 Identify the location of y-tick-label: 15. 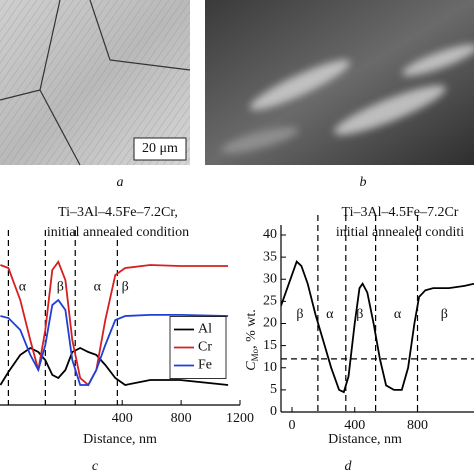
(270, 345).